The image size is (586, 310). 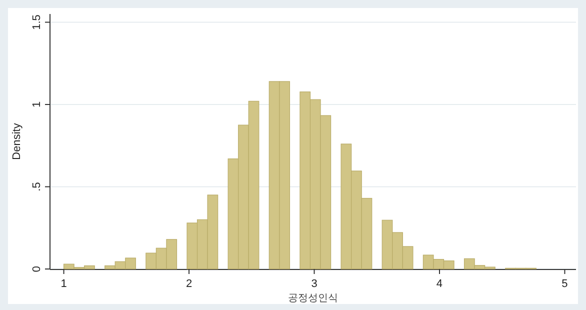 I want to click on x-tick-label: 4, so click(x=439, y=284).